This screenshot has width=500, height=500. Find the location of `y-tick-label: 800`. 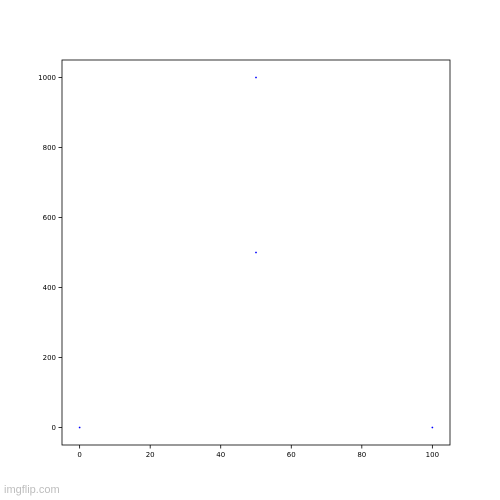

y-tick-label: 800 is located at coordinates (49, 148).